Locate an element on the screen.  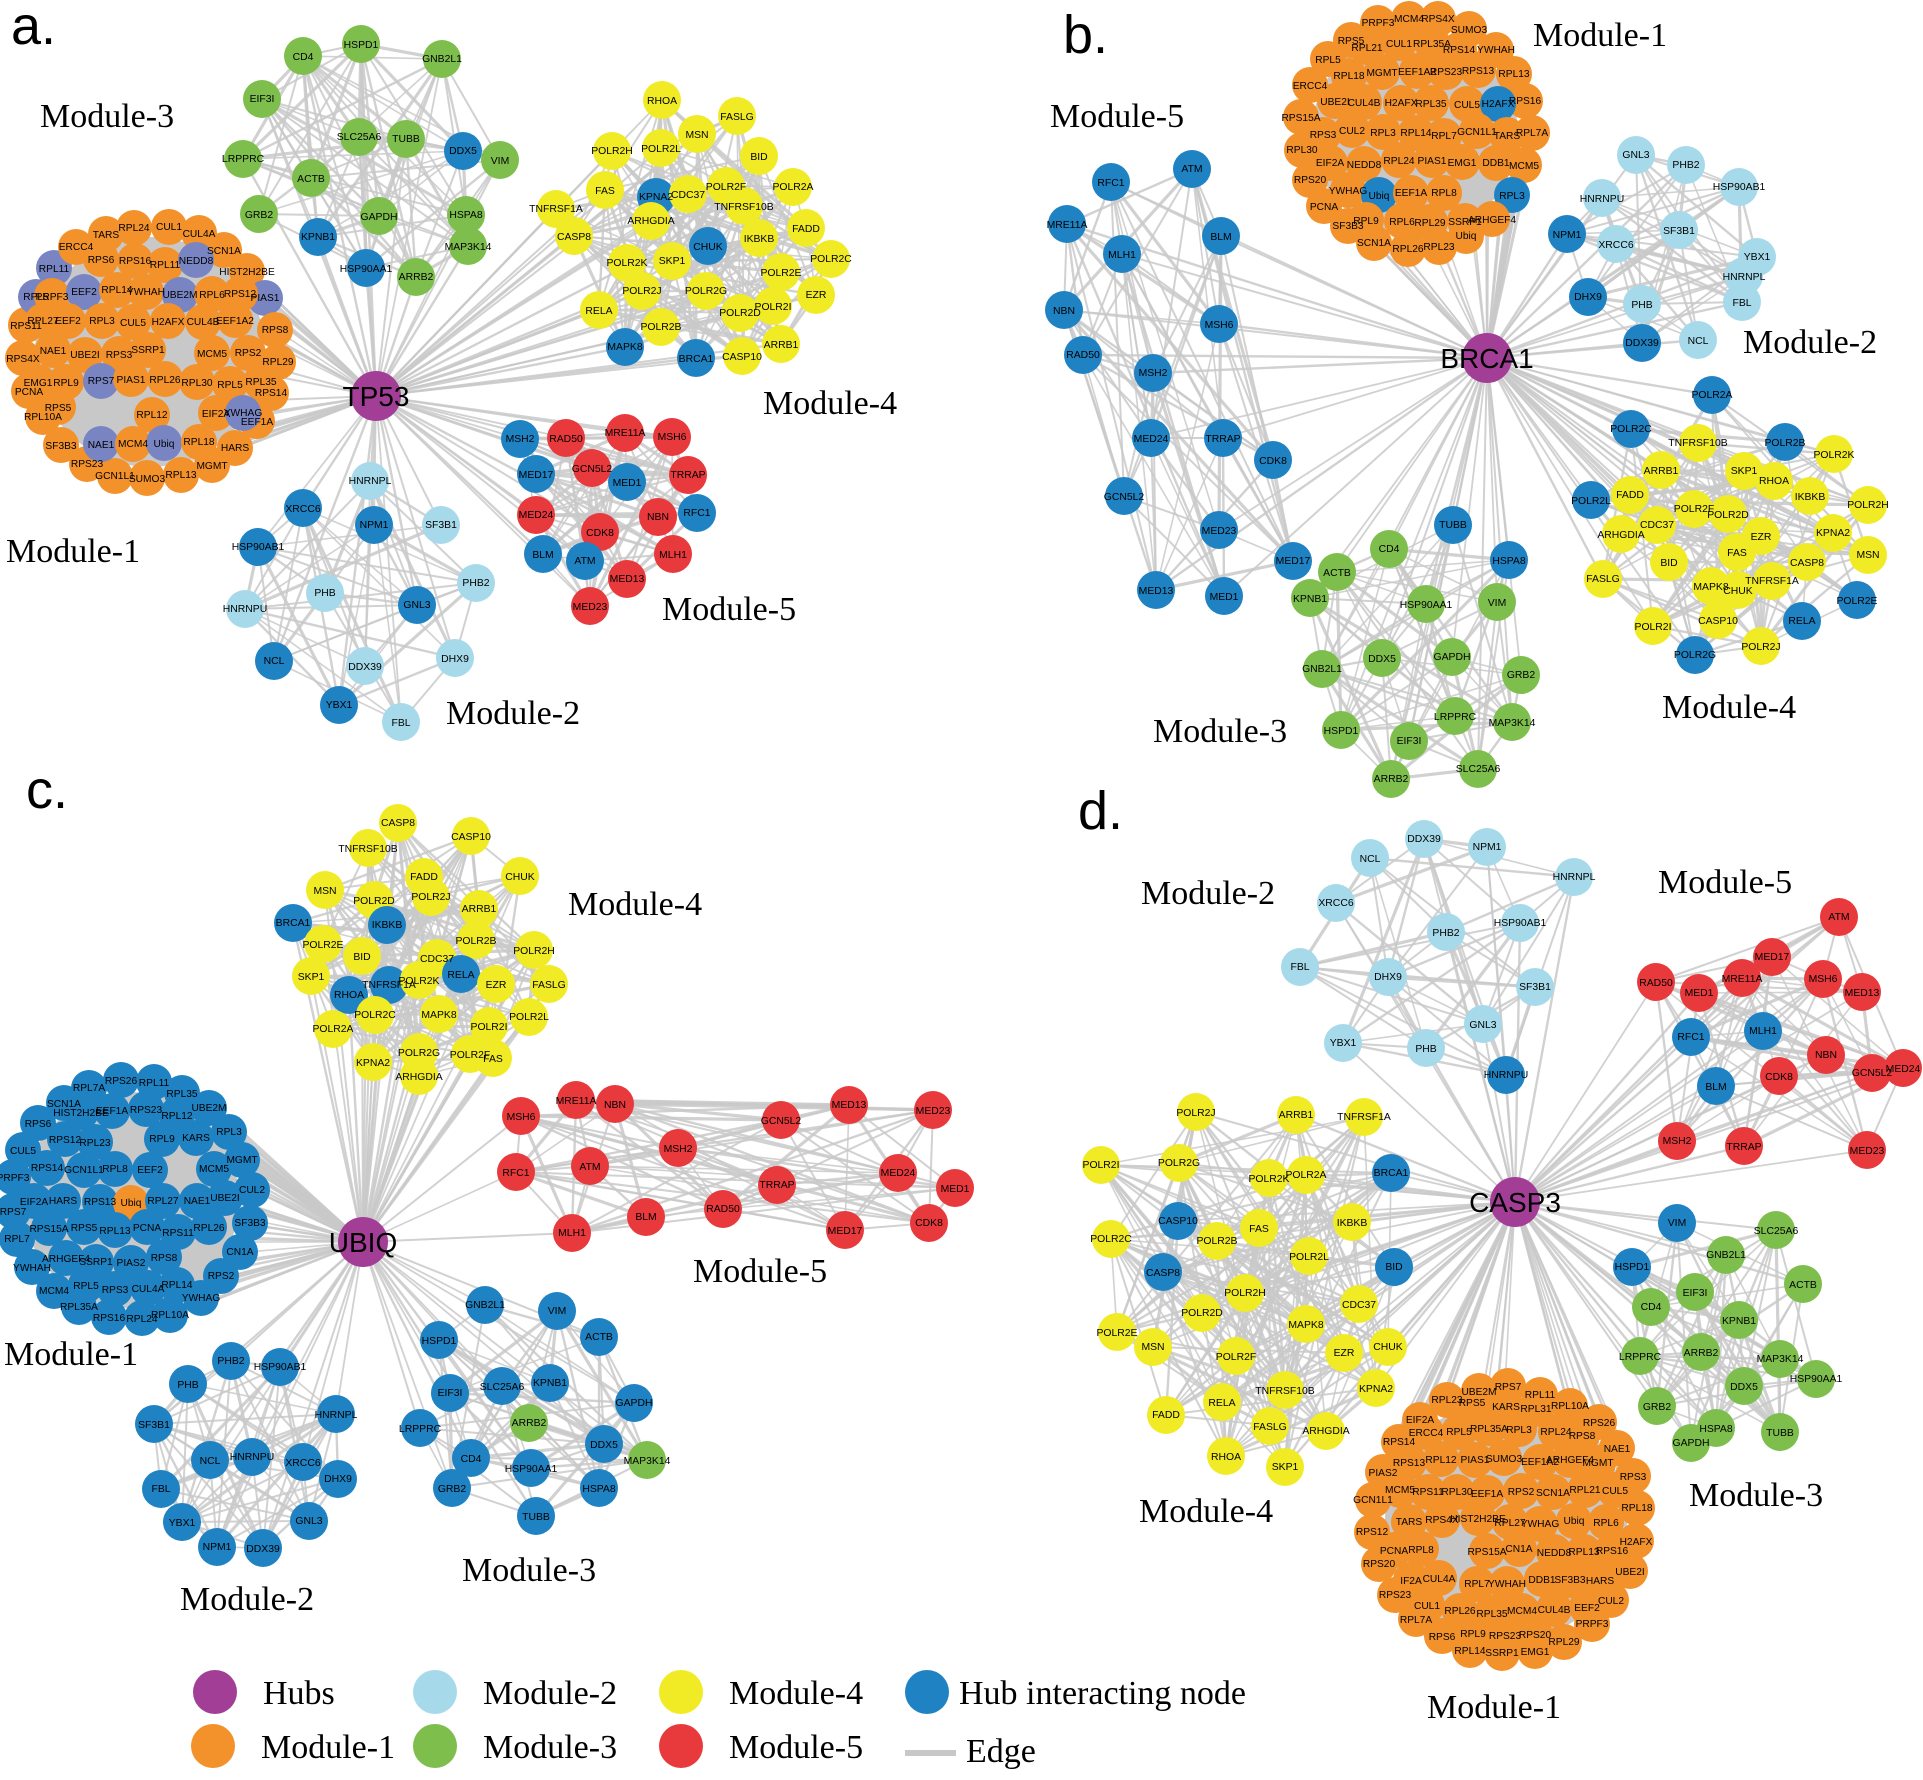
svg-text: EIF2A is located at coordinates (1420, 1420).